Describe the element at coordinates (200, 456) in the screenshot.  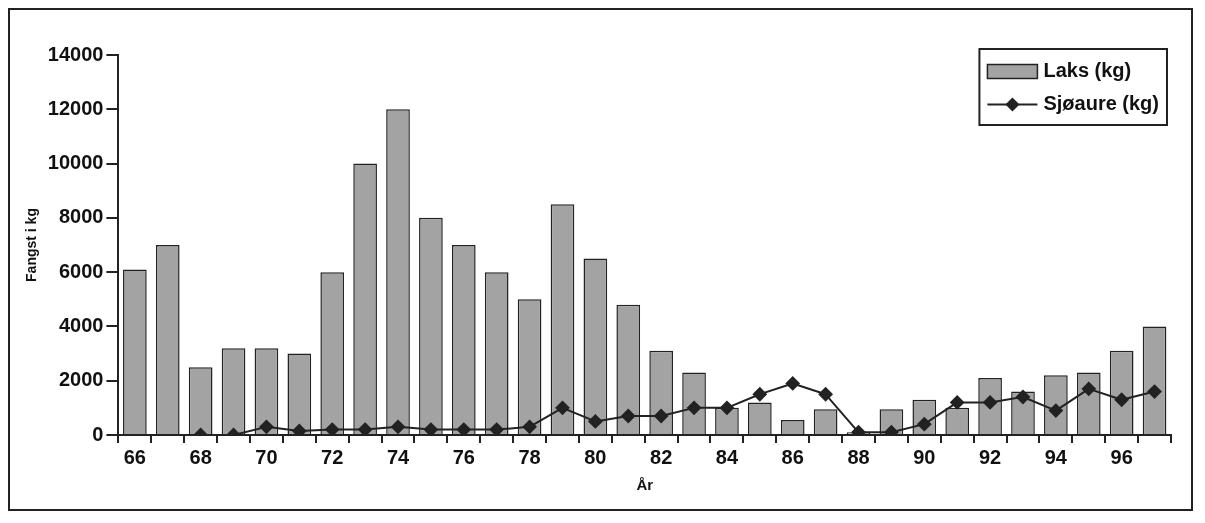
I see `x-tick-label: 68` at that location.